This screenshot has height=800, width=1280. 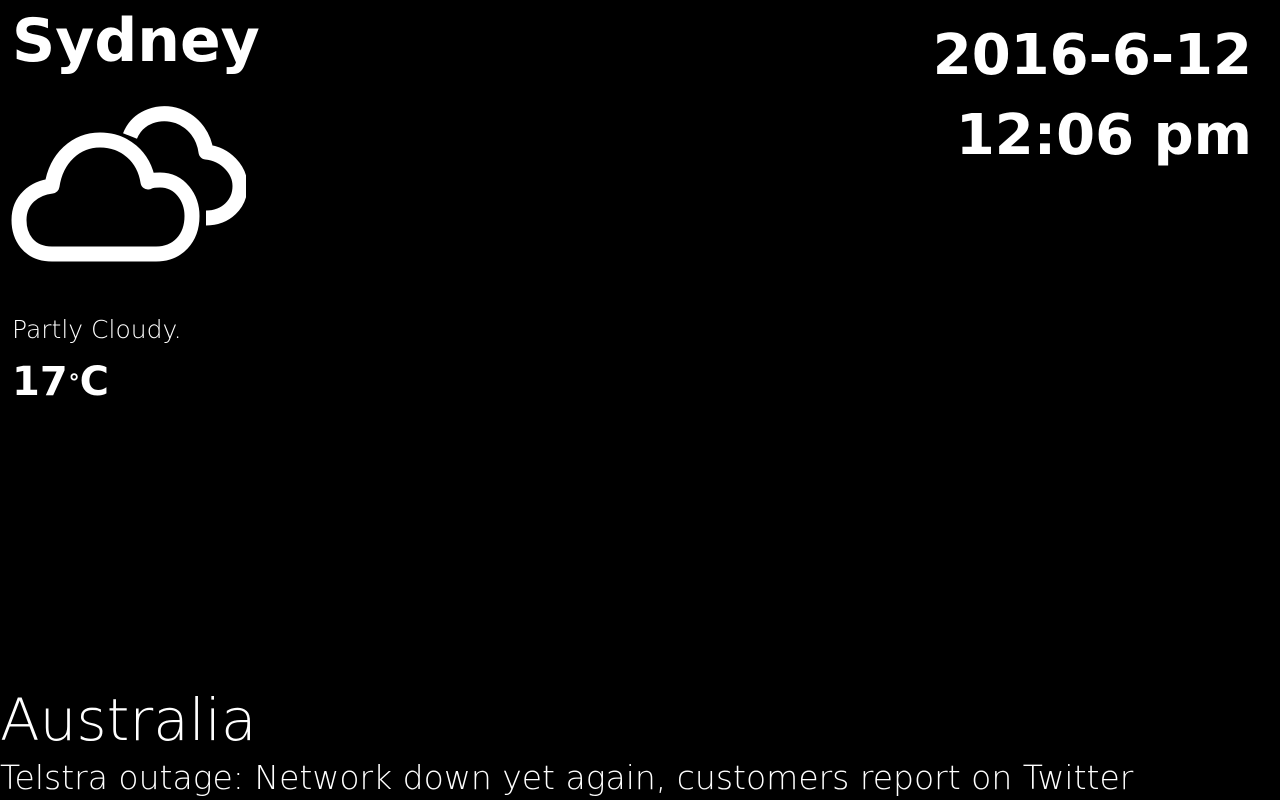 What do you see at coordinates (97, 329) in the screenshot?
I see `weather-condition: Partly Cloudy.` at bounding box center [97, 329].